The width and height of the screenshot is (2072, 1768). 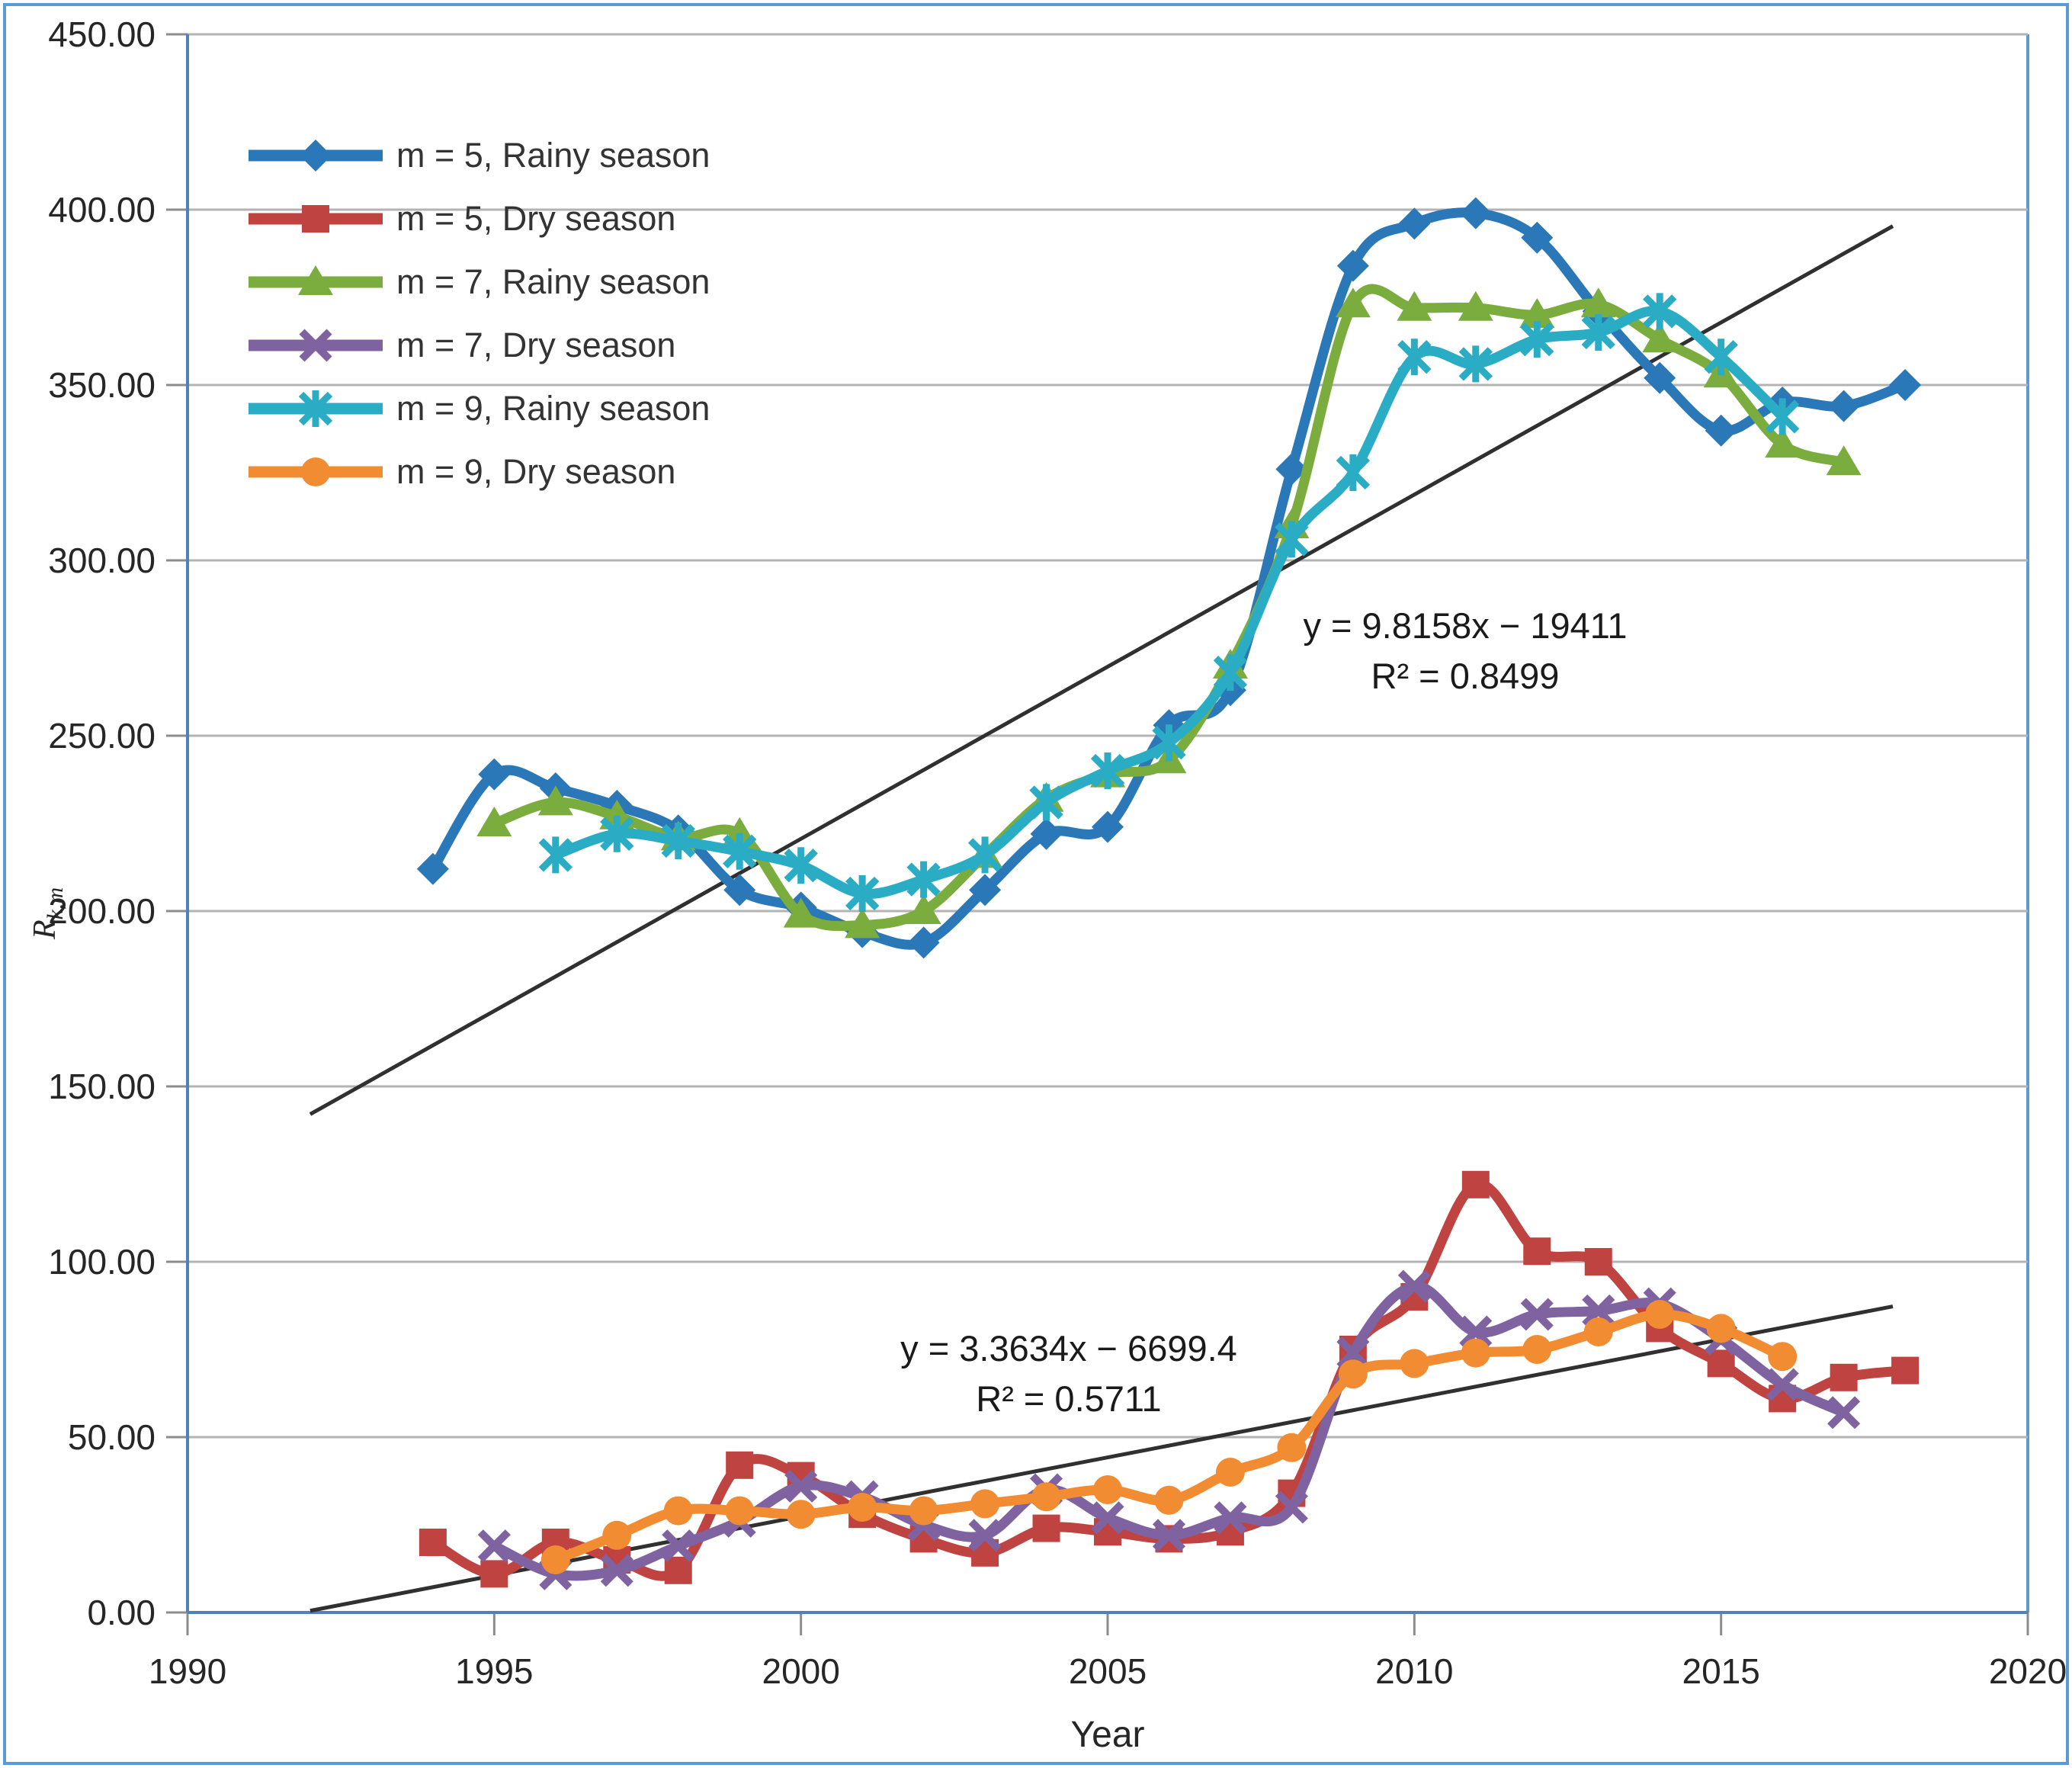 I want to click on trendline-annotation-lower: y = 3.3634x − 6699.4 R² = 0.5711, so click(x=1069, y=1374).